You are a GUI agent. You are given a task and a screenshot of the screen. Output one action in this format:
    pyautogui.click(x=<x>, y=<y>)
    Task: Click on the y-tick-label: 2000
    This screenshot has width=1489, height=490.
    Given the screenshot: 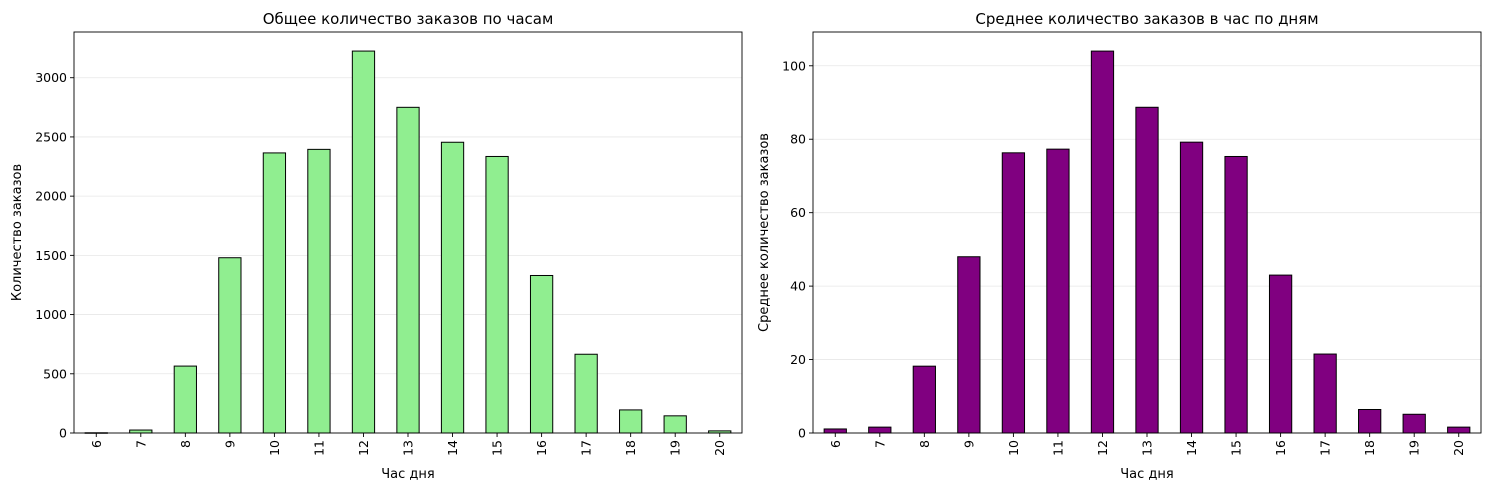 What is the action you would take?
    pyautogui.click(x=51, y=196)
    